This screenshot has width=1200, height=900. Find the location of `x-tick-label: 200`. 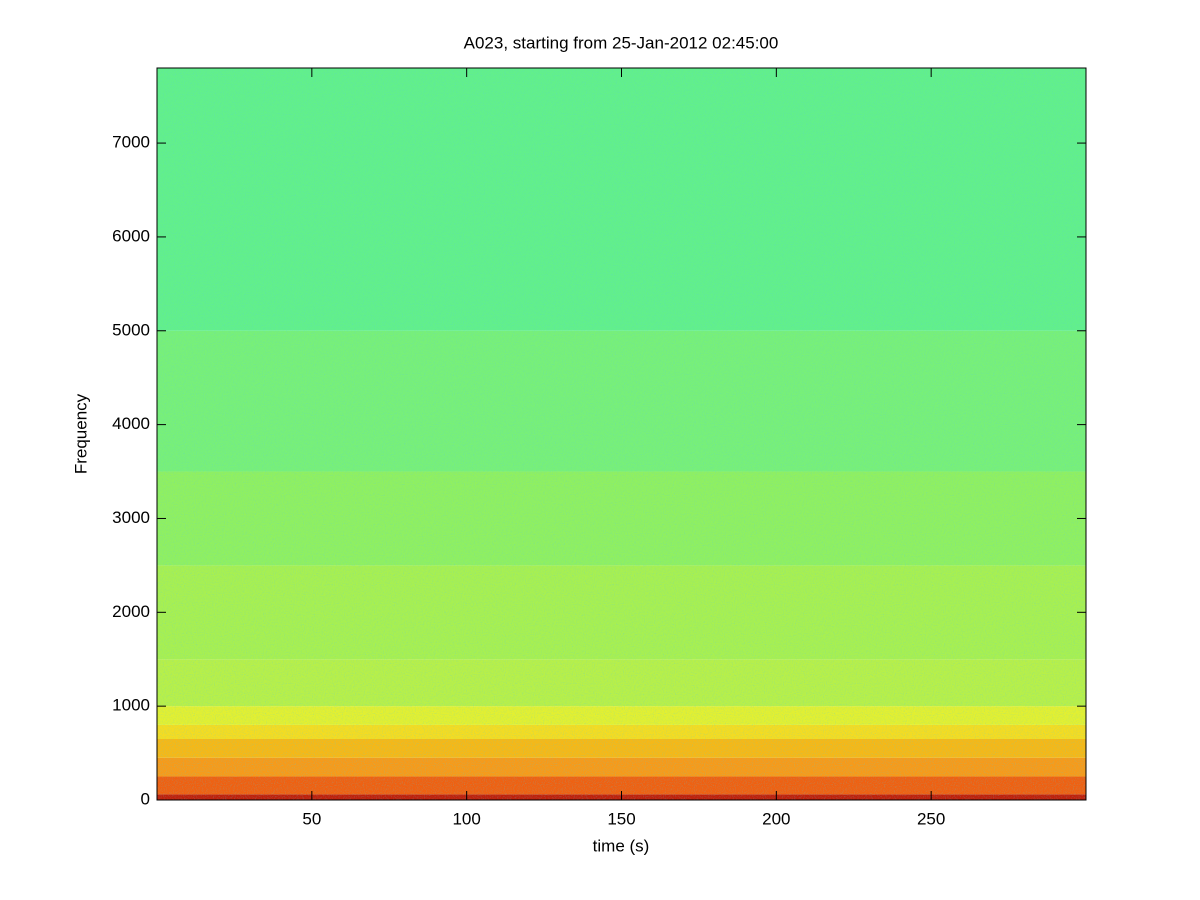

x-tick-label: 200 is located at coordinates (776, 818).